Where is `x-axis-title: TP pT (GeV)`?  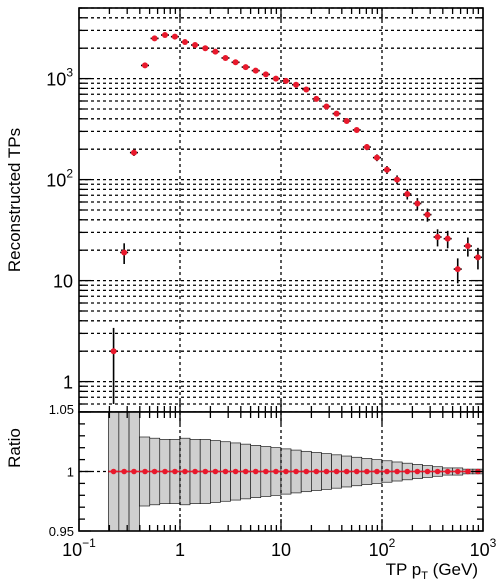
x-axis-title: TP pT (GeV) is located at coordinates (432, 570).